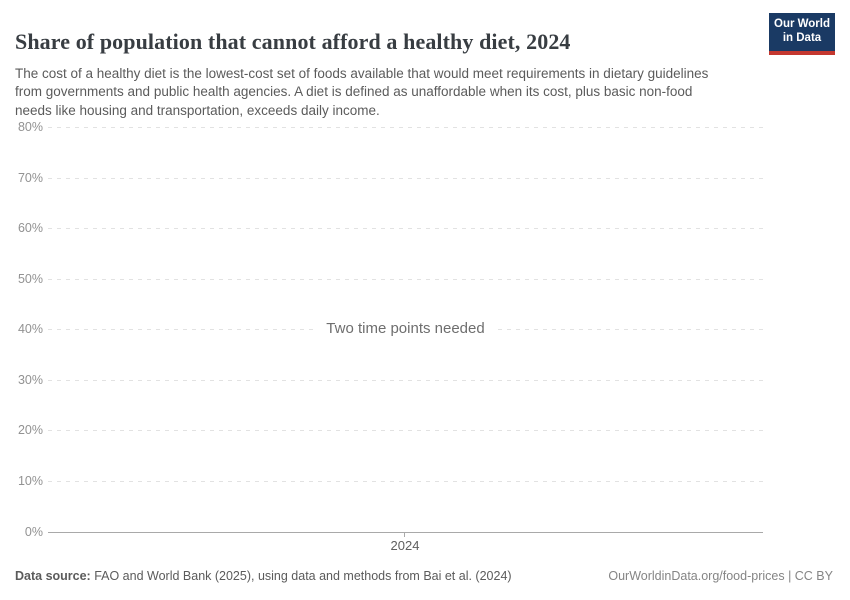 The image size is (850, 600). What do you see at coordinates (802, 24) in the screenshot?
I see `owid-logo-line1: Our World` at bounding box center [802, 24].